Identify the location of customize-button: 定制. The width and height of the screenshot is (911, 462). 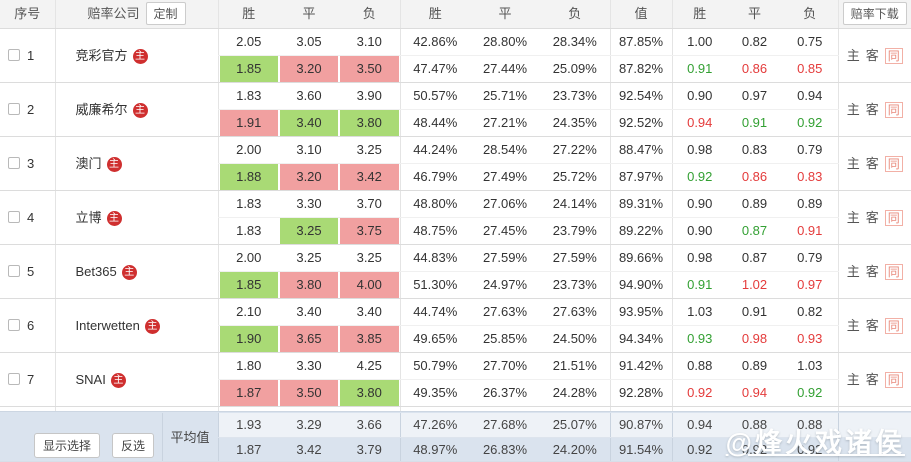
(165, 13).